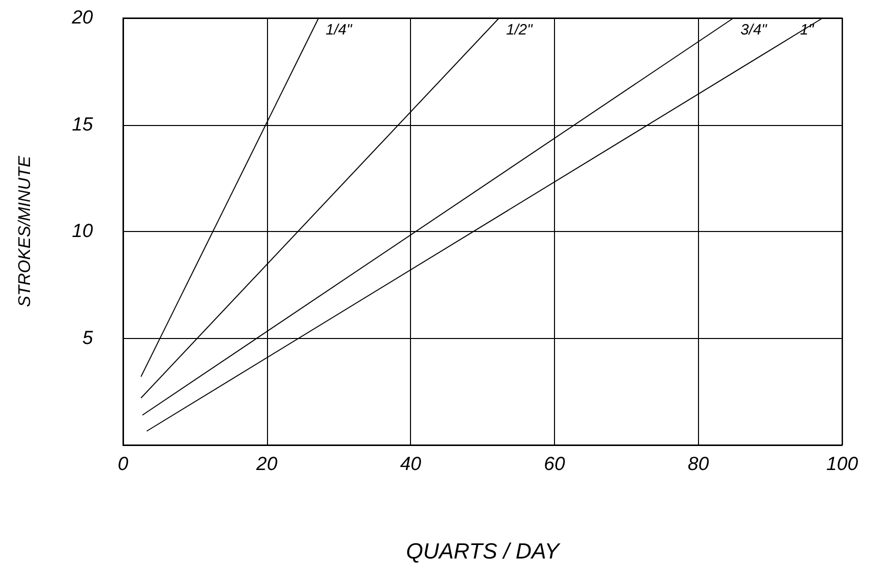 Image resolution: width=869 pixels, height=575 pixels. I want to click on y-tick-label: 15, so click(83, 125).